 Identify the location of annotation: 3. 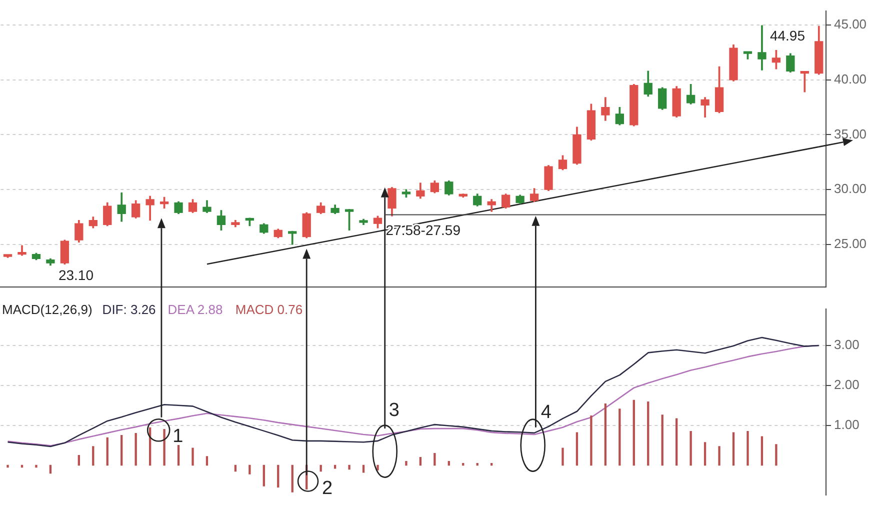
(394, 411).